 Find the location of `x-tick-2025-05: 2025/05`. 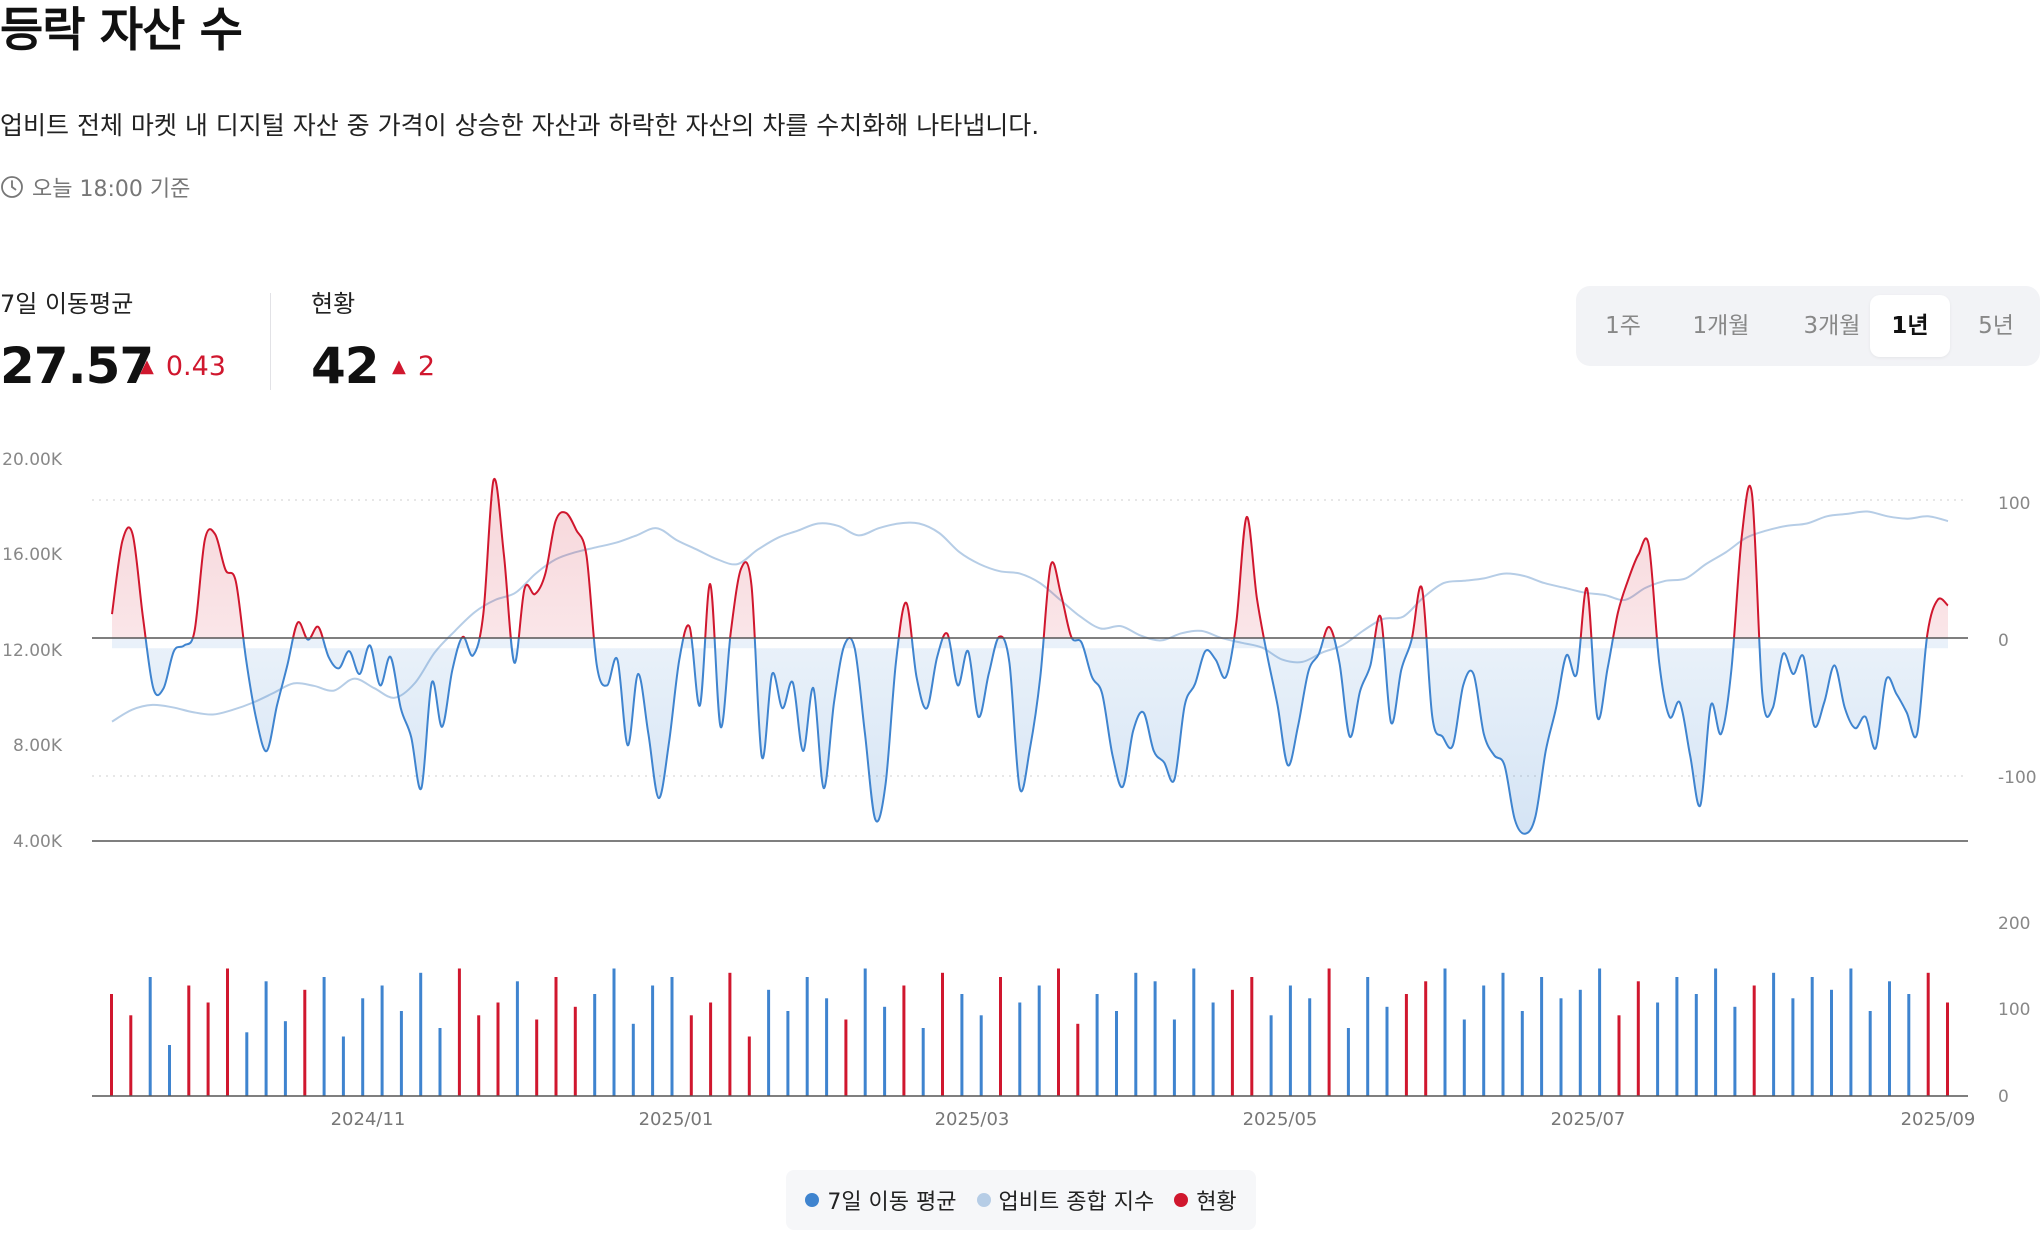

x-tick-2025-05: 2025/05 is located at coordinates (1280, 1119).